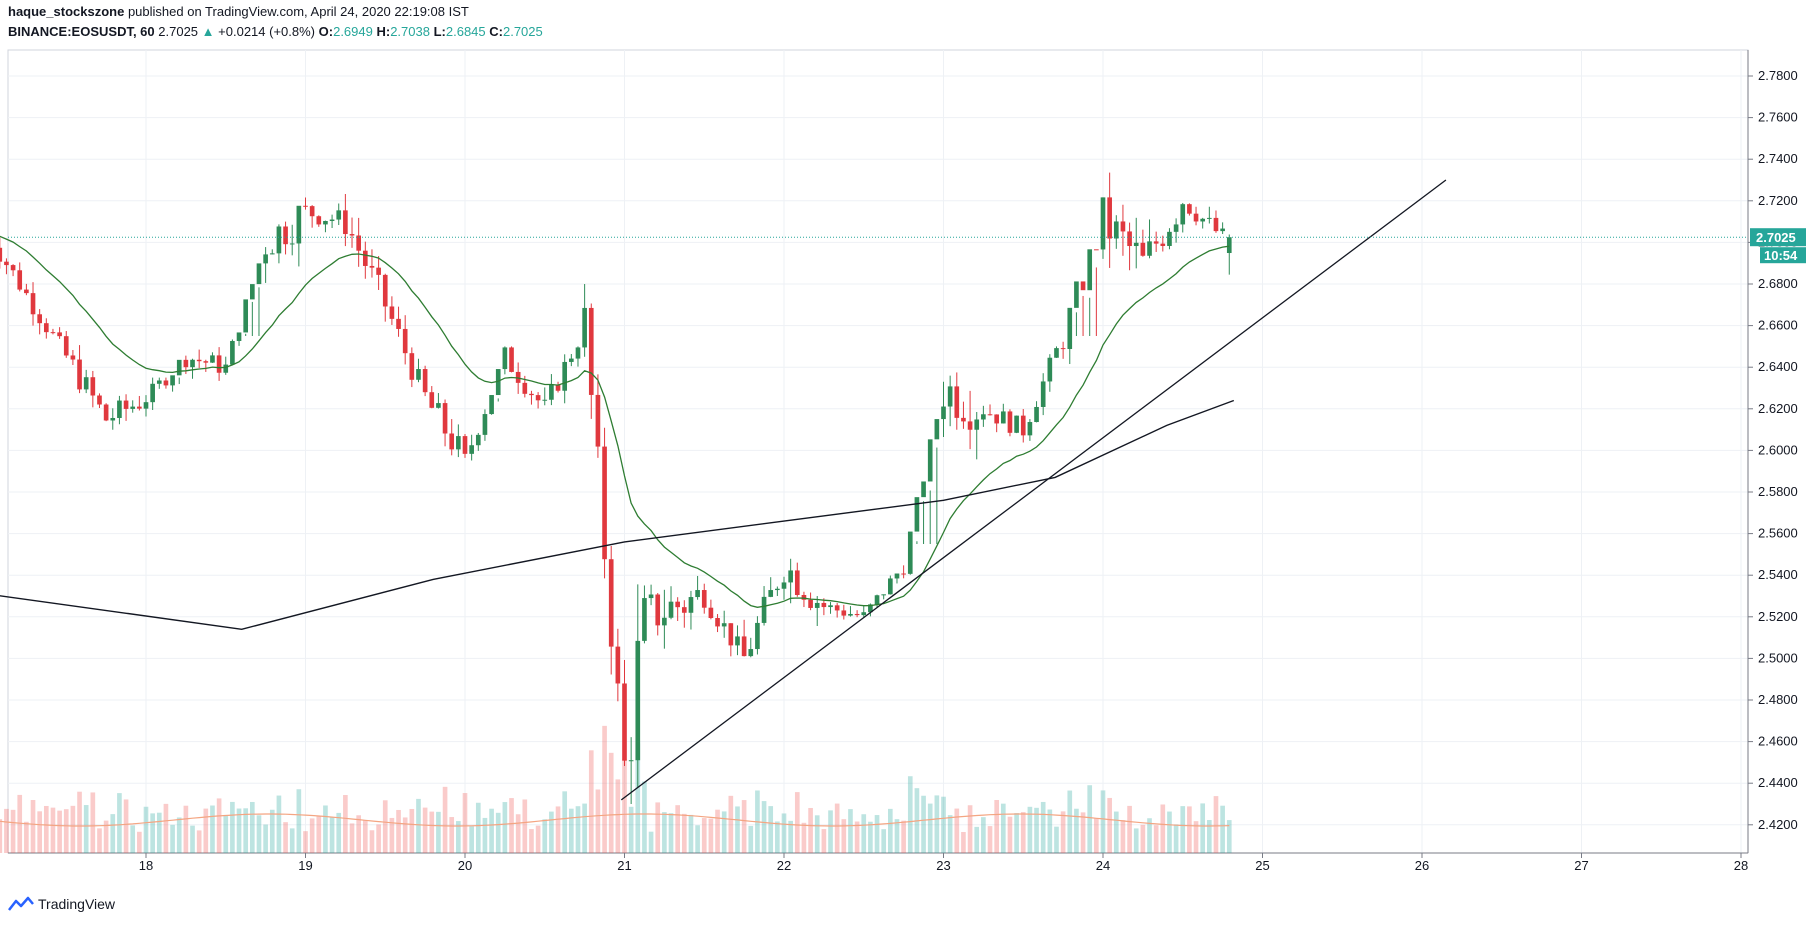 This screenshot has height=928, width=1816. I want to click on x-tick-label: 26, so click(1422, 865).